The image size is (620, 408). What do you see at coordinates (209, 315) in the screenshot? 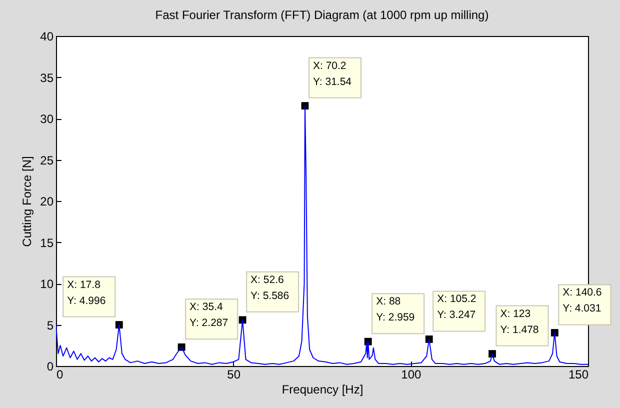
I see `annotation: X: 35.4 Y: 2.287` at bounding box center [209, 315].